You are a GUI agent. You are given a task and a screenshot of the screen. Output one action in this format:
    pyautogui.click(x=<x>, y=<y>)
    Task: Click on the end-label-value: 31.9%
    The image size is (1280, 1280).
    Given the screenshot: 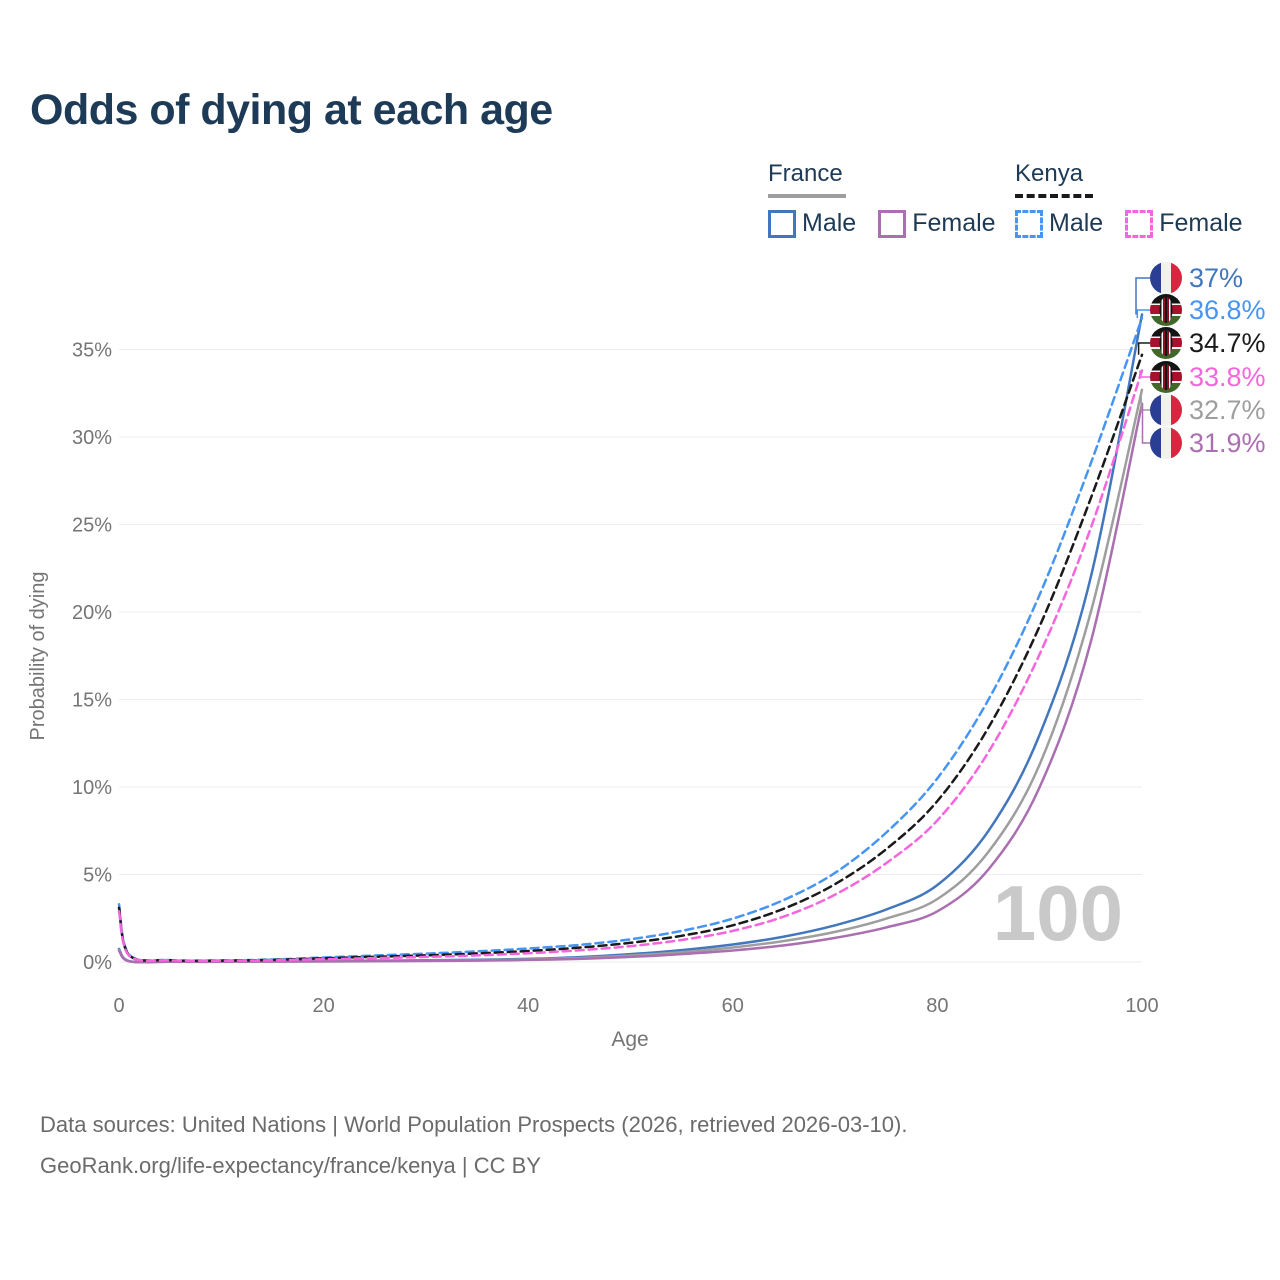 What is the action you would take?
    pyautogui.click(x=1227, y=442)
    